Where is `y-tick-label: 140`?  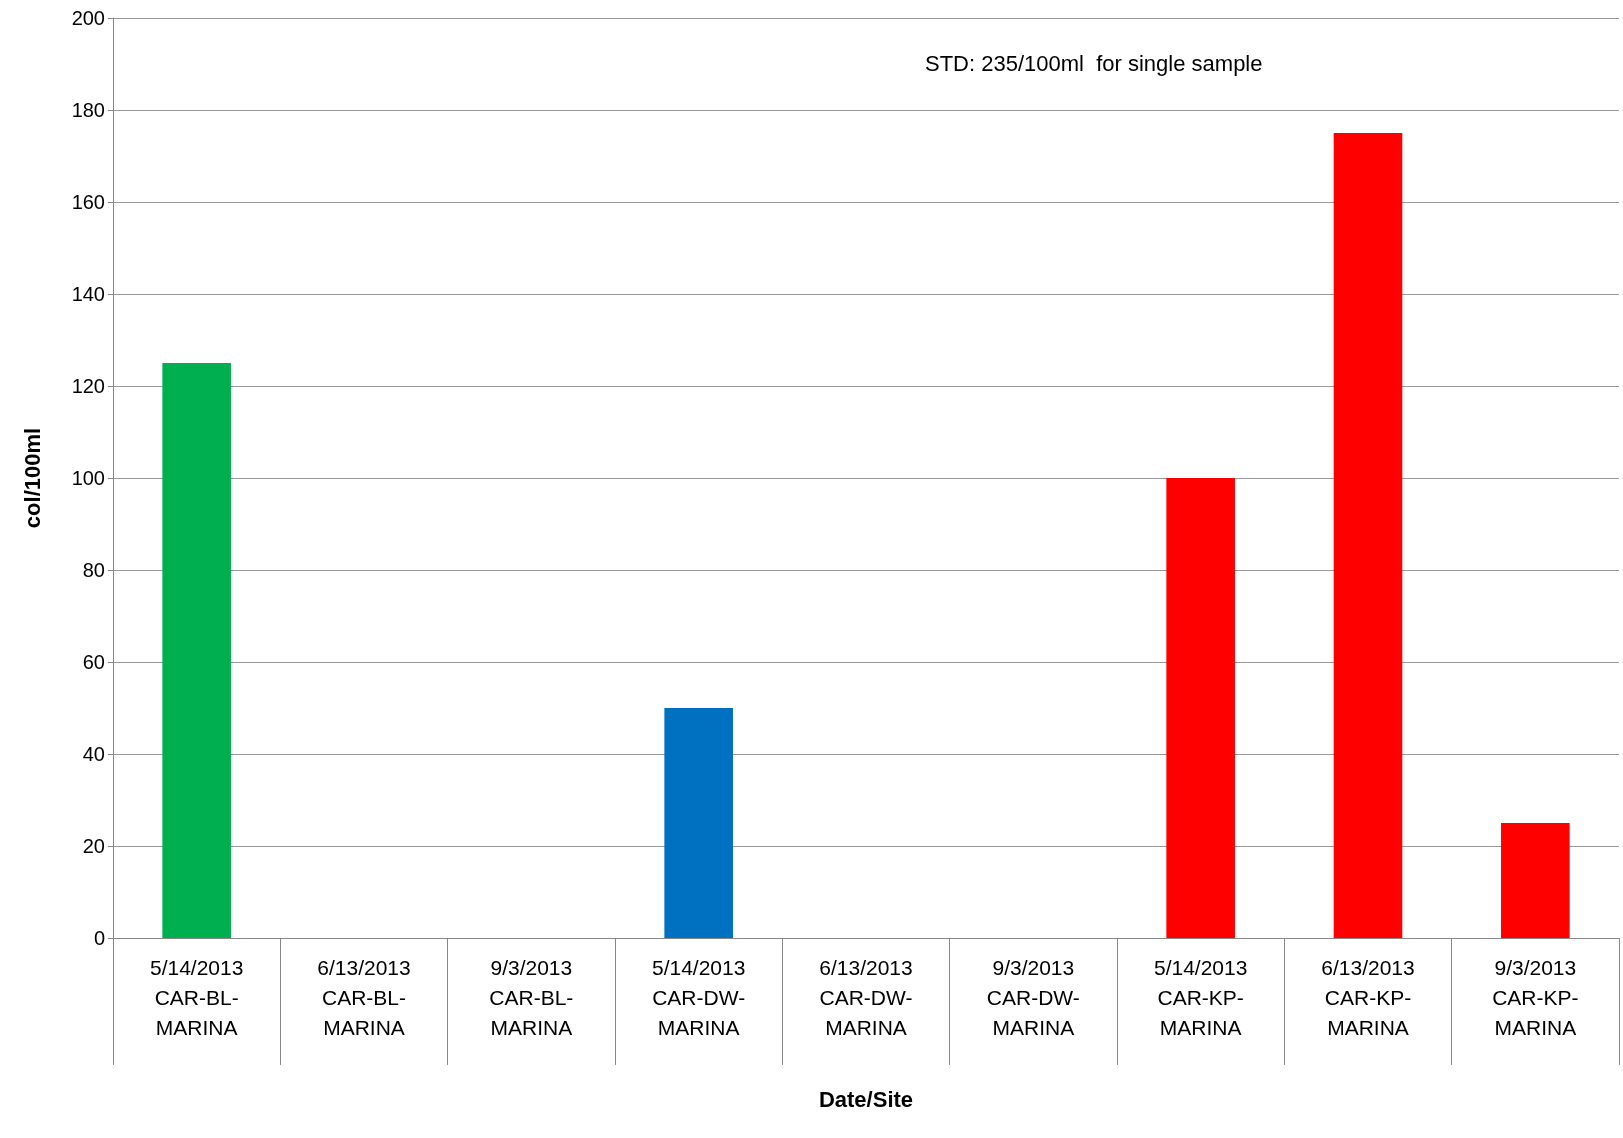
y-tick-label: 140 is located at coordinates (88, 294).